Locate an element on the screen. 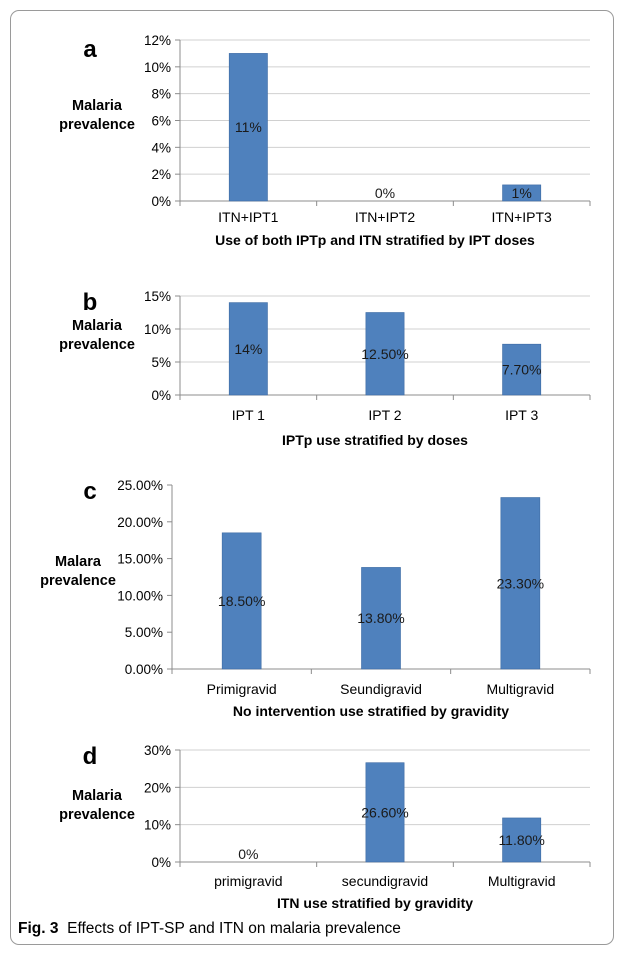 This screenshot has height=955, width=625. y-axis-label-b: Malaria prevalence is located at coordinates (97, 335).